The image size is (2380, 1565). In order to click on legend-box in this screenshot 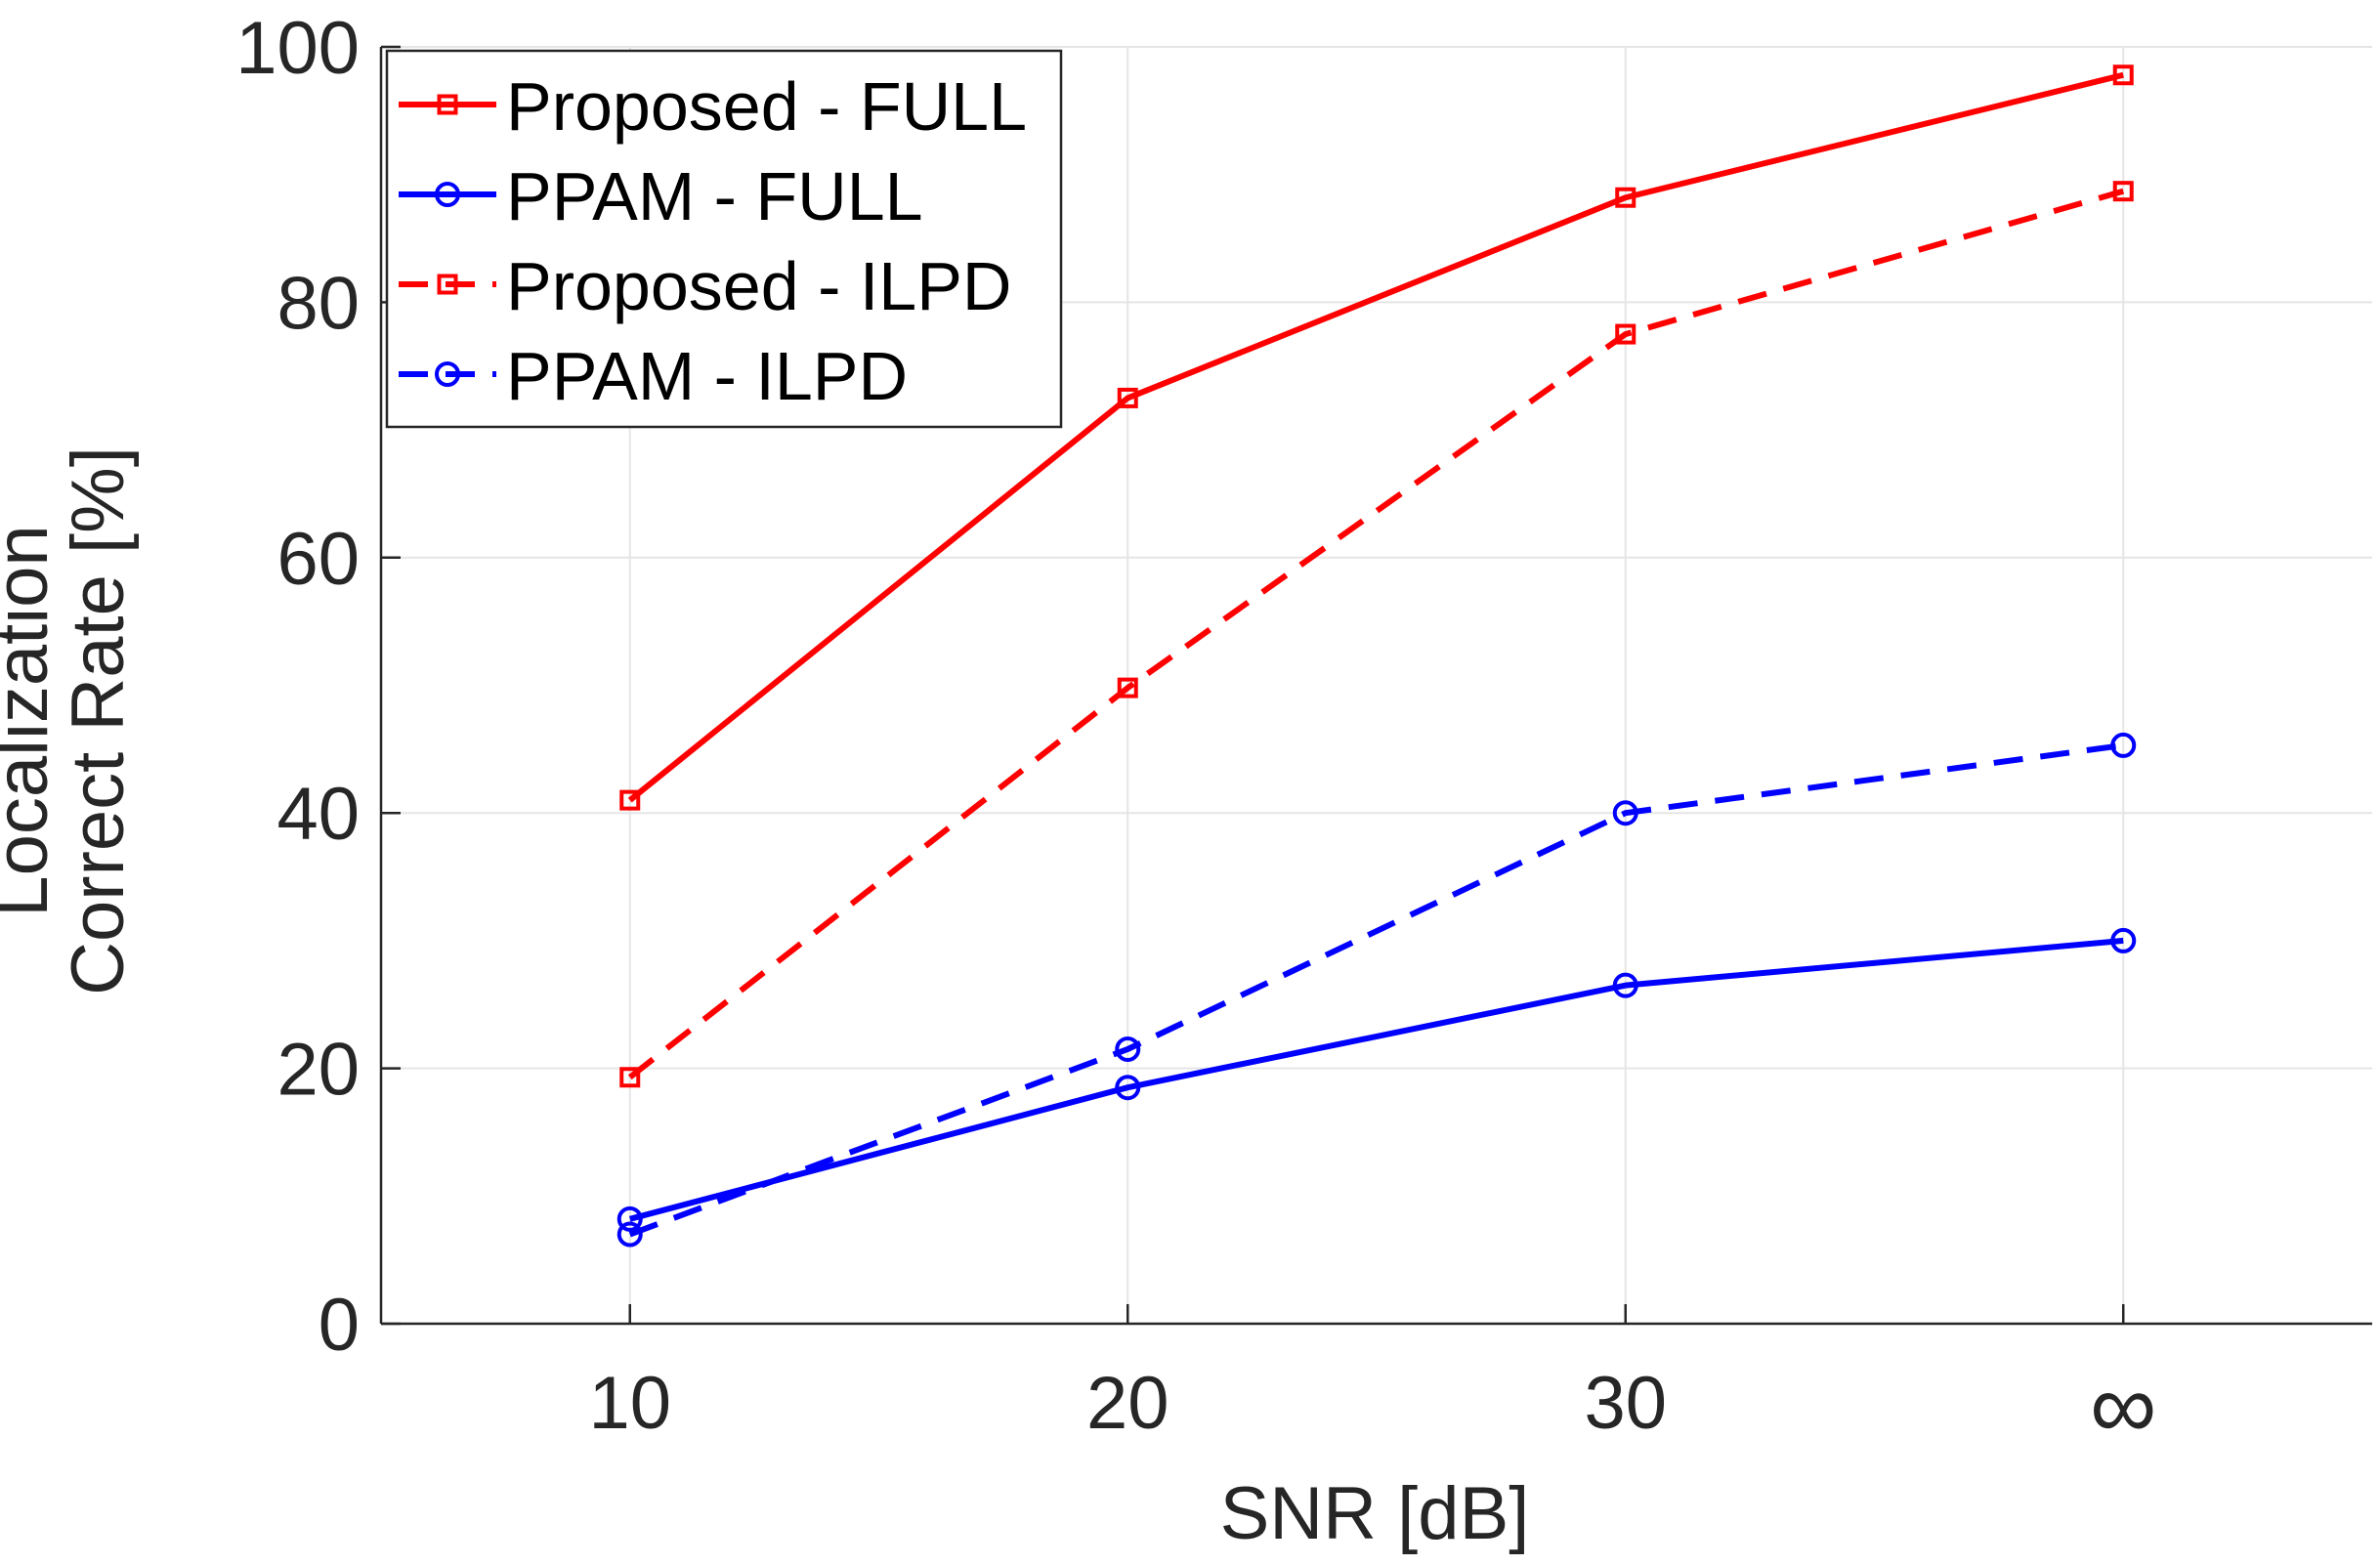, I will do `click(724, 239)`.